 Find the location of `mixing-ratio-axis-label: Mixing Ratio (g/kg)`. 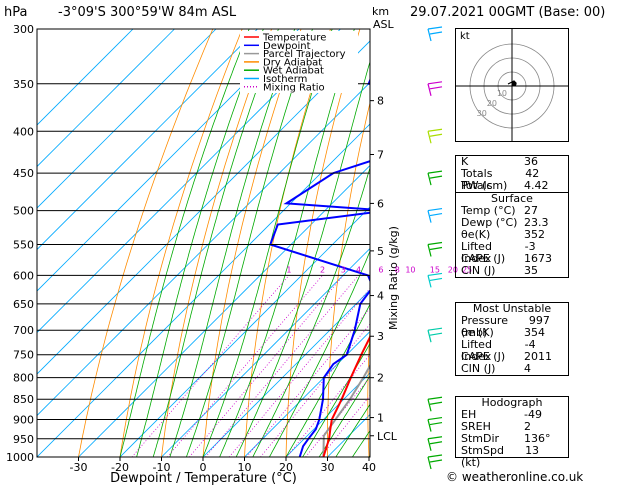

mixing-ratio-axis-label: Mixing Ratio (g/kg) is located at coordinates (393, 278).